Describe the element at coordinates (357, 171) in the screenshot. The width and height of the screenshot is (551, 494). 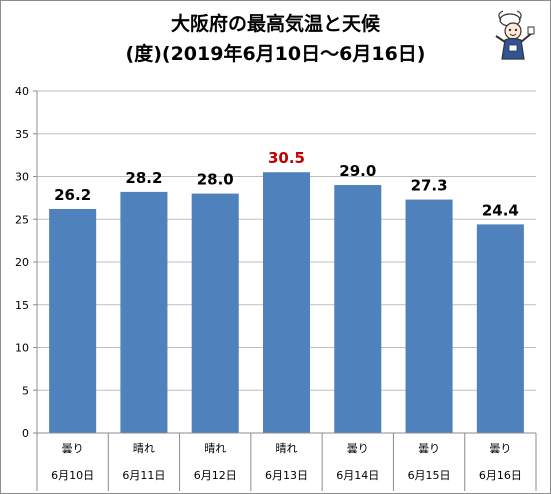
I see `data-label: 29.0` at that location.